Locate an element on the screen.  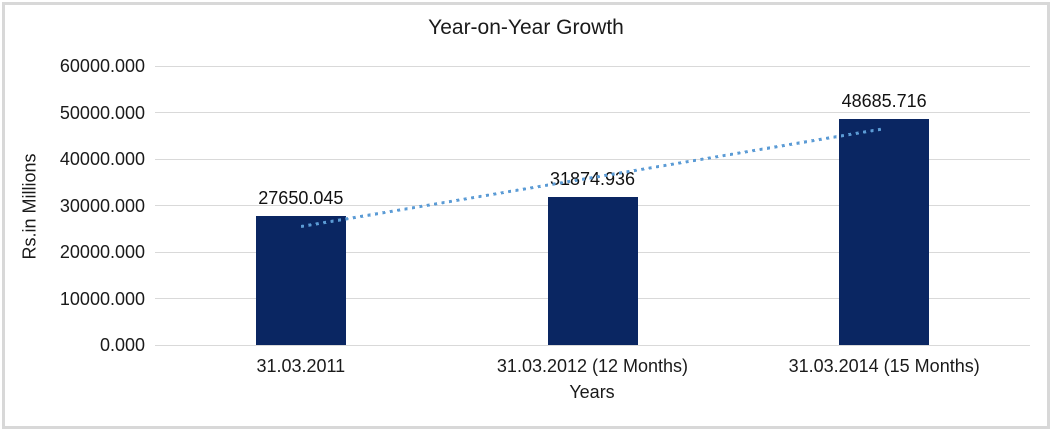
x-axis-title: Years is located at coordinates (592, 392).